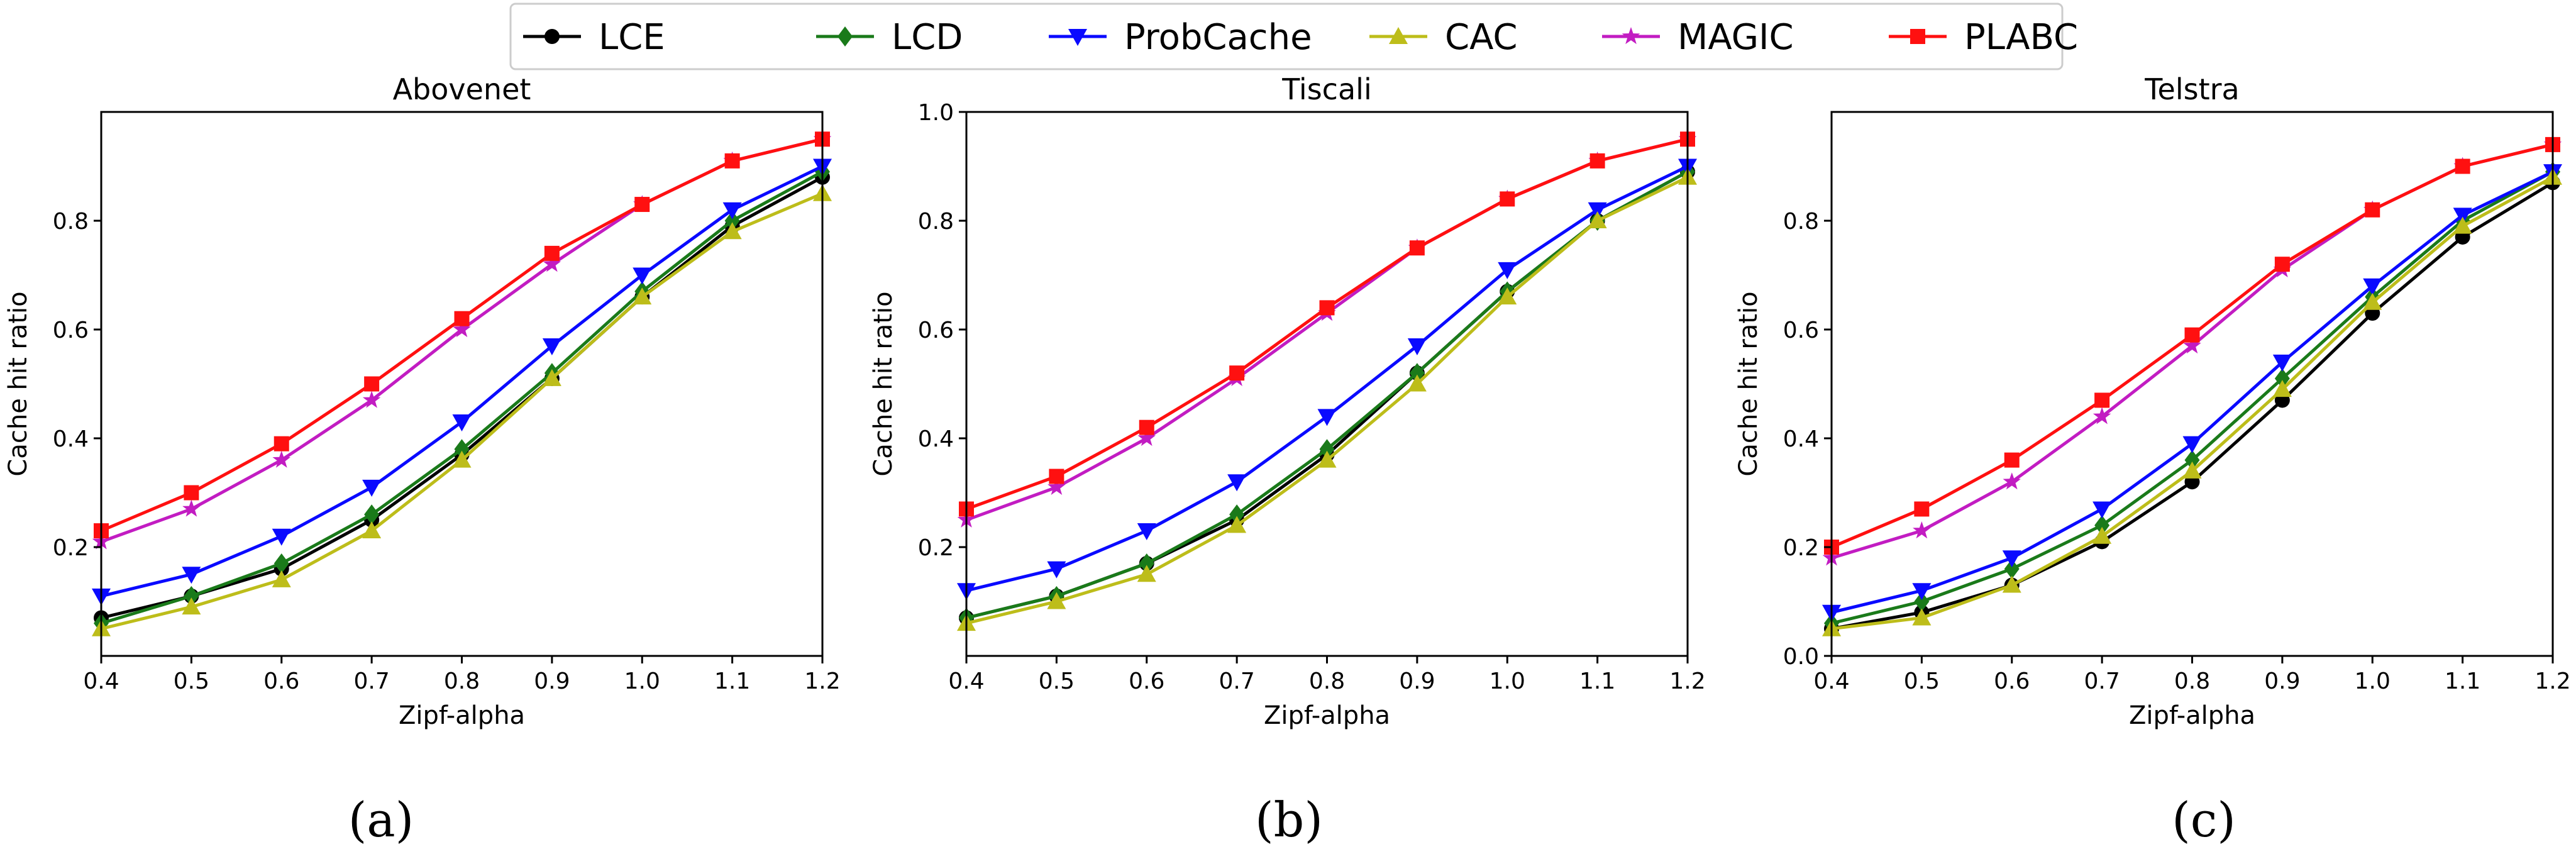 This screenshot has width=2576, height=854. What do you see at coordinates (883, 383) in the screenshot?
I see `y-axis-label: Cache hit ratio` at bounding box center [883, 383].